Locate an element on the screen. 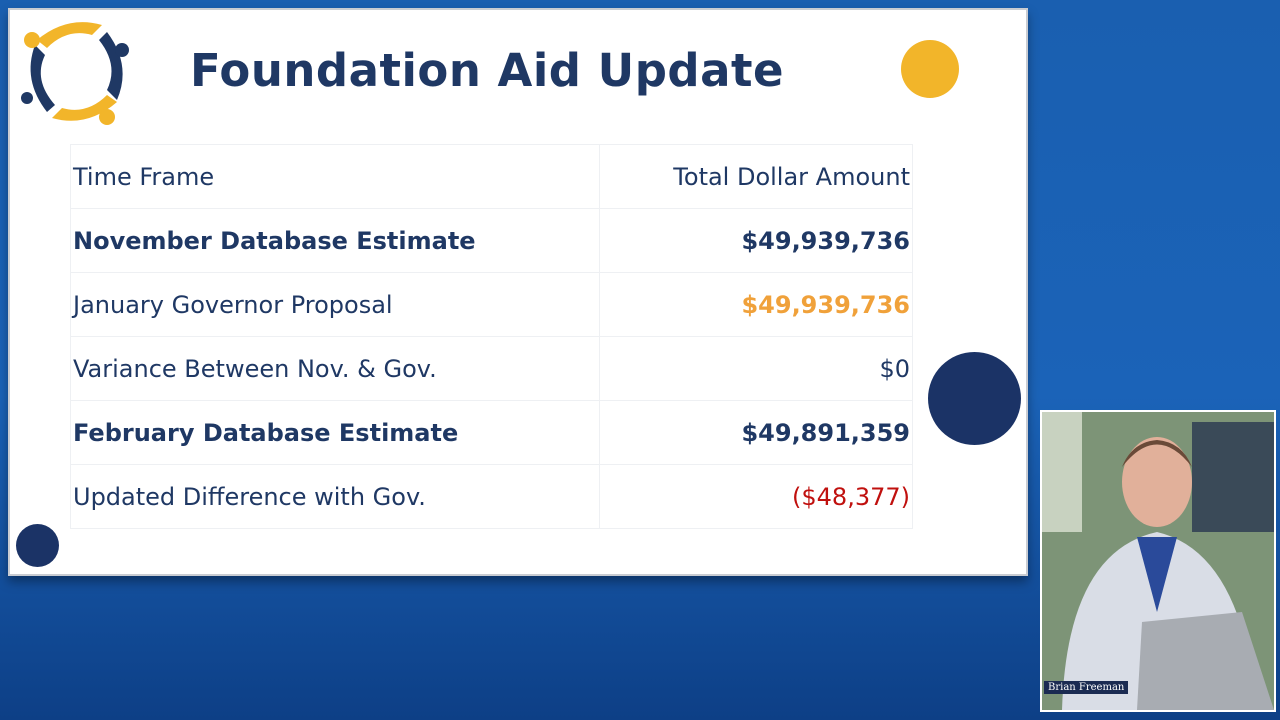 This screenshot has width=1280, height=720. table-row: Variance Between Nov. & Gov. $0 is located at coordinates (492, 368).